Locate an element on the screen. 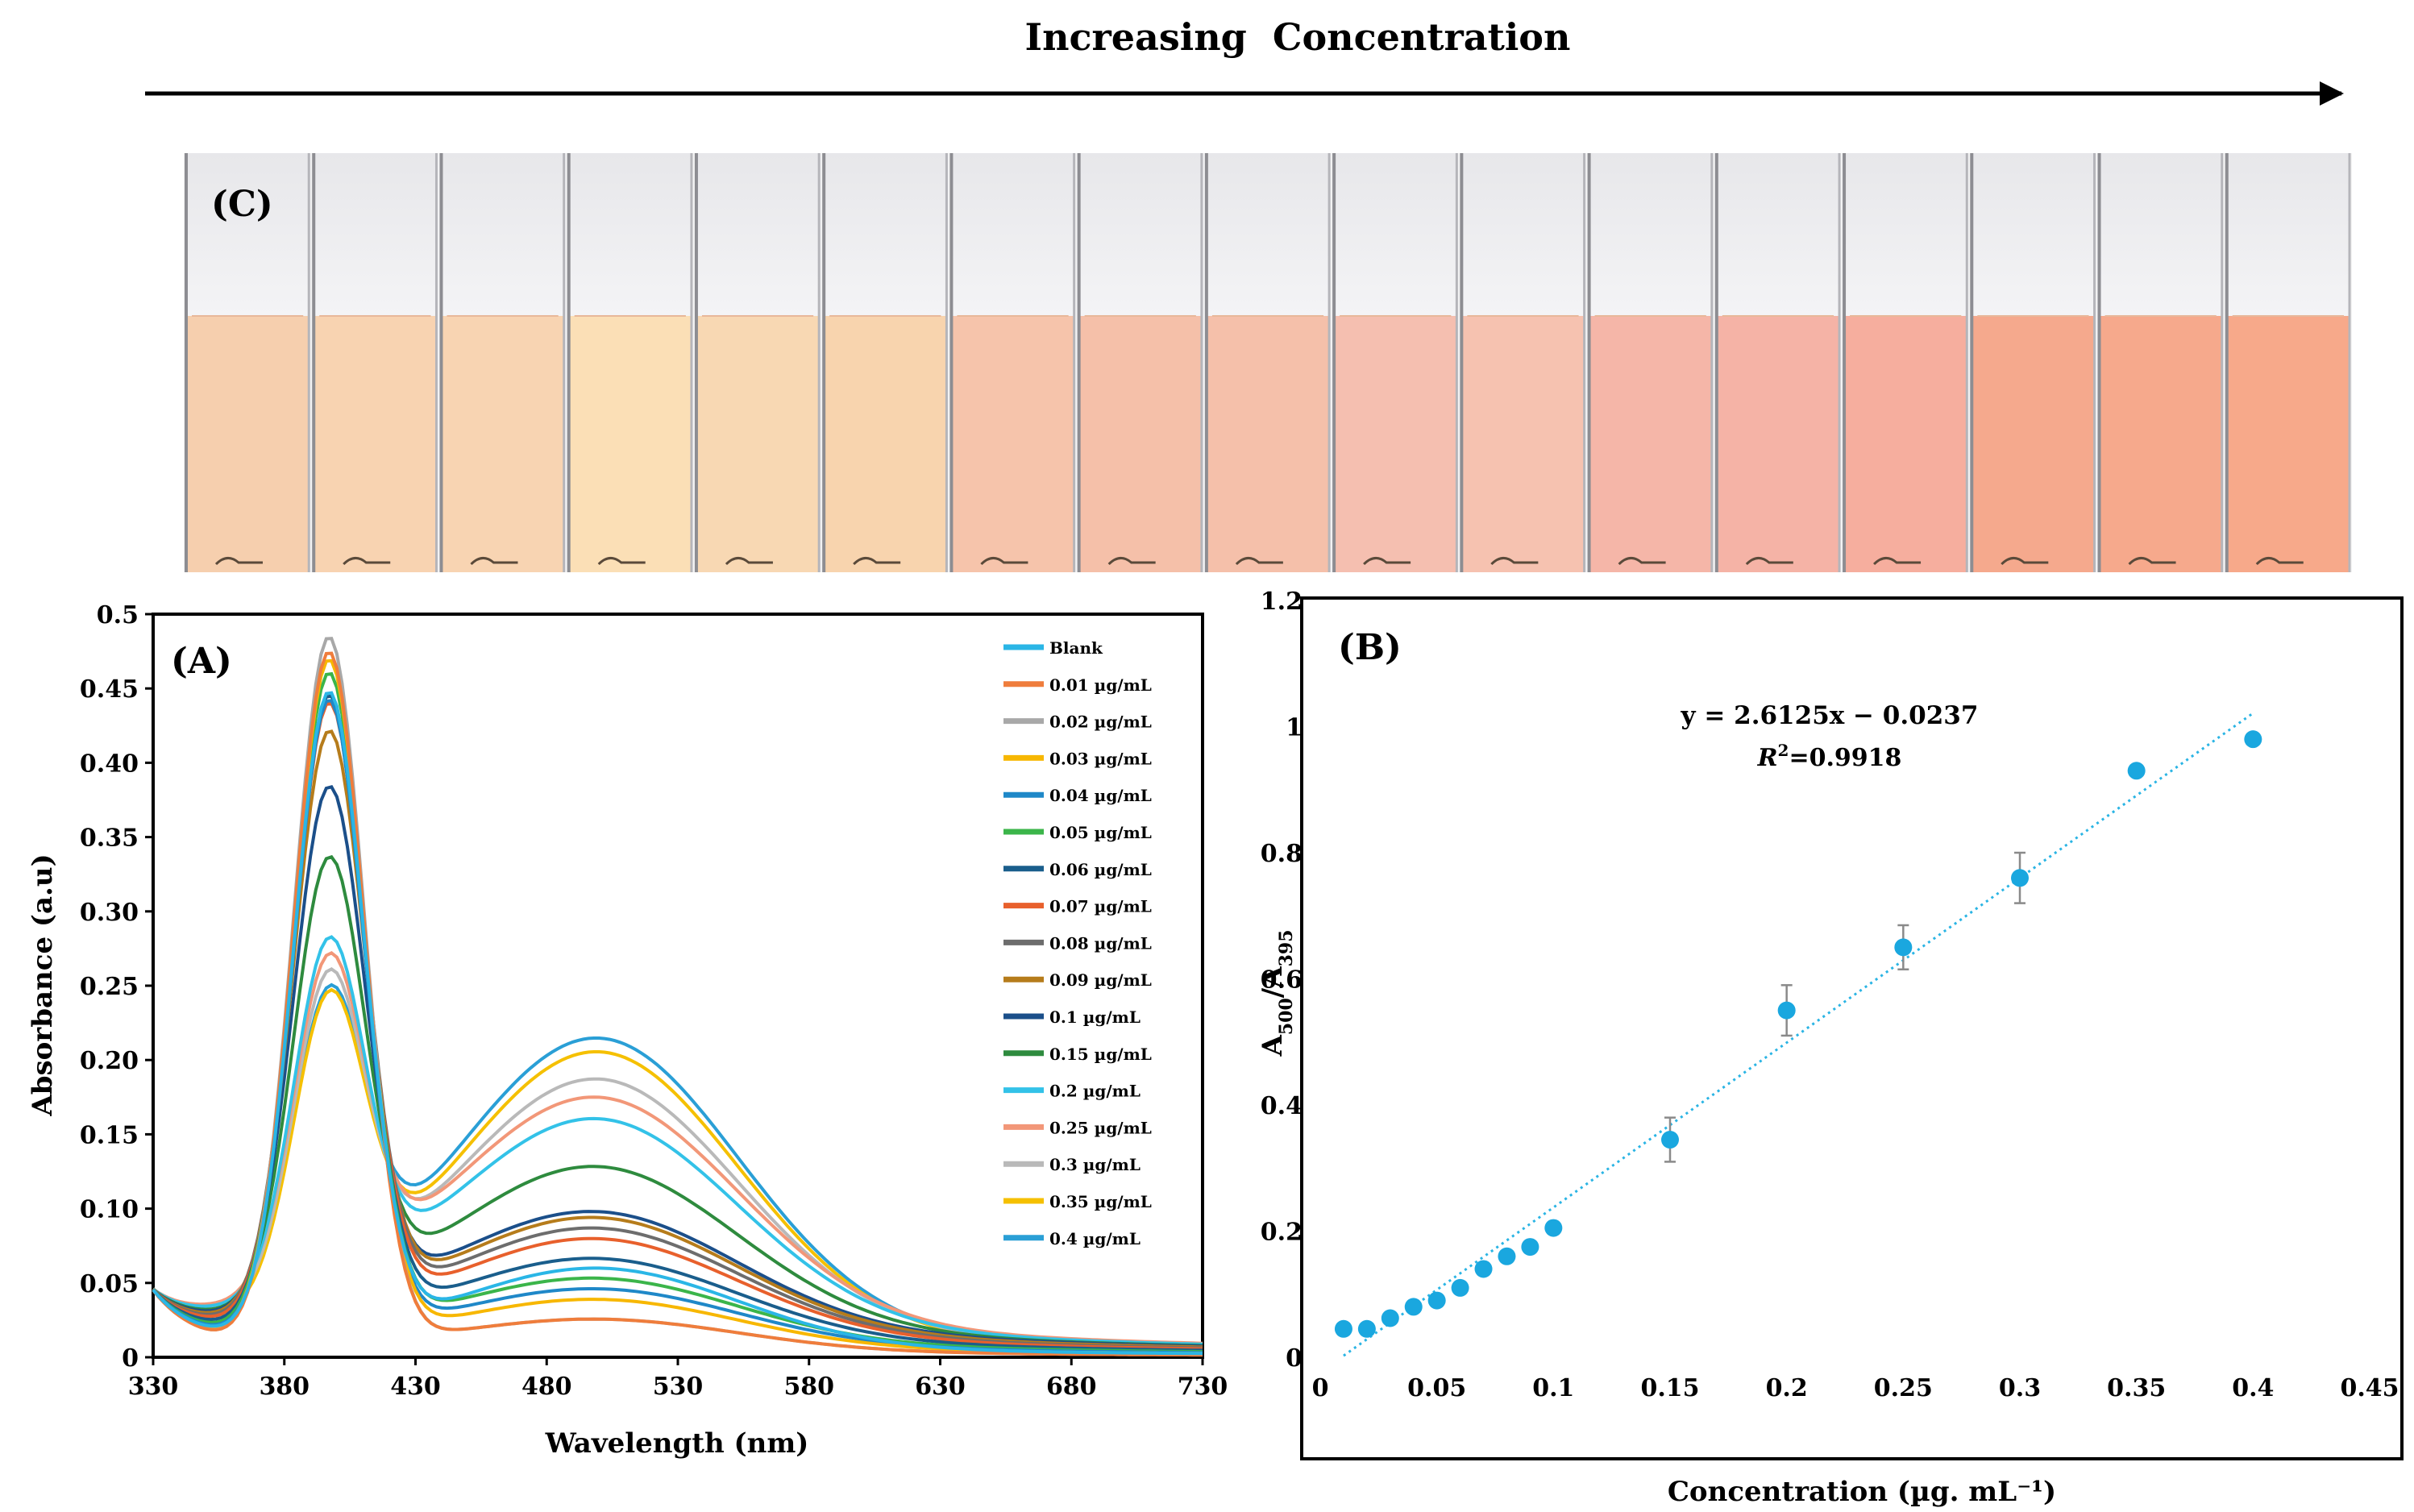 The width and height of the screenshot is (2414, 1512). legend-label: 0.4 µg/mL is located at coordinates (1095, 1238).